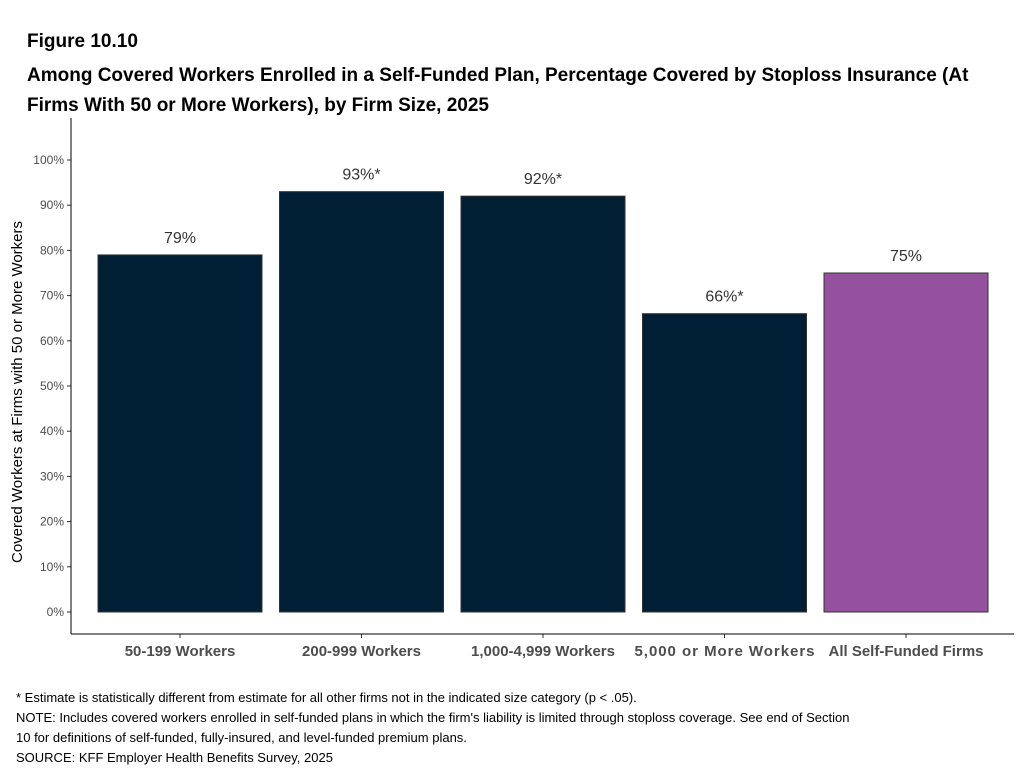  I want to click on x-tick-label: 1,000-4,999 Workers, so click(543, 651).